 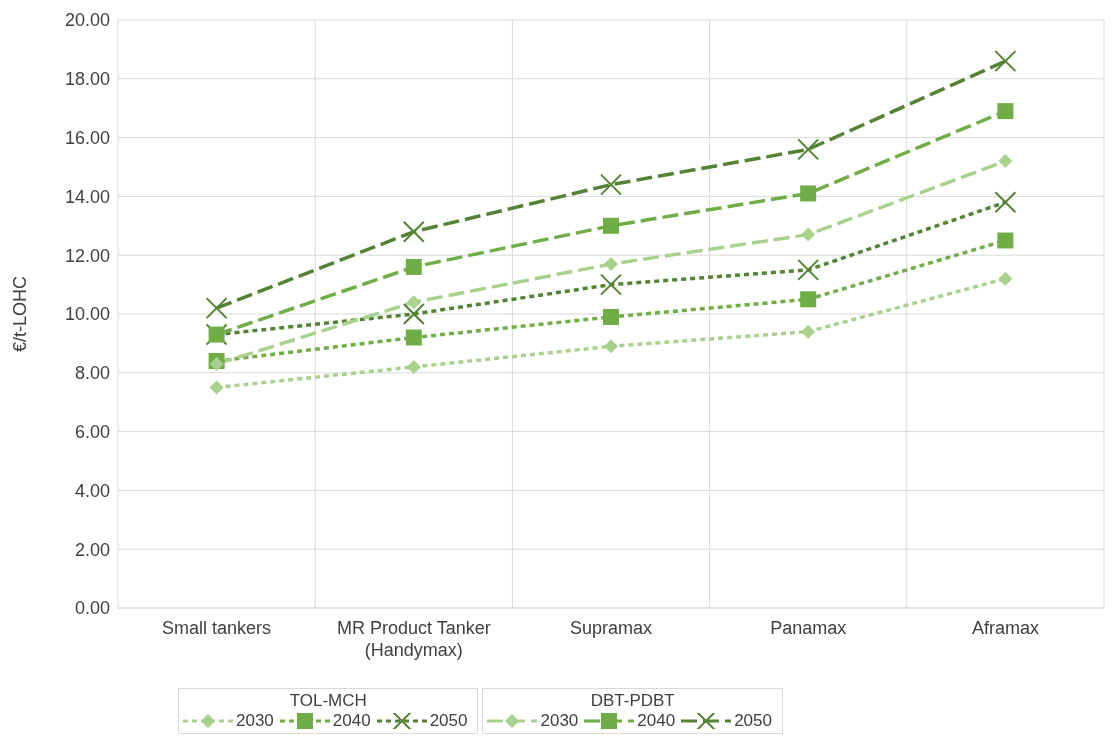 What do you see at coordinates (87, 255) in the screenshot?
I see `y-tick-label: 12.00` at bounding box center [87, 255].